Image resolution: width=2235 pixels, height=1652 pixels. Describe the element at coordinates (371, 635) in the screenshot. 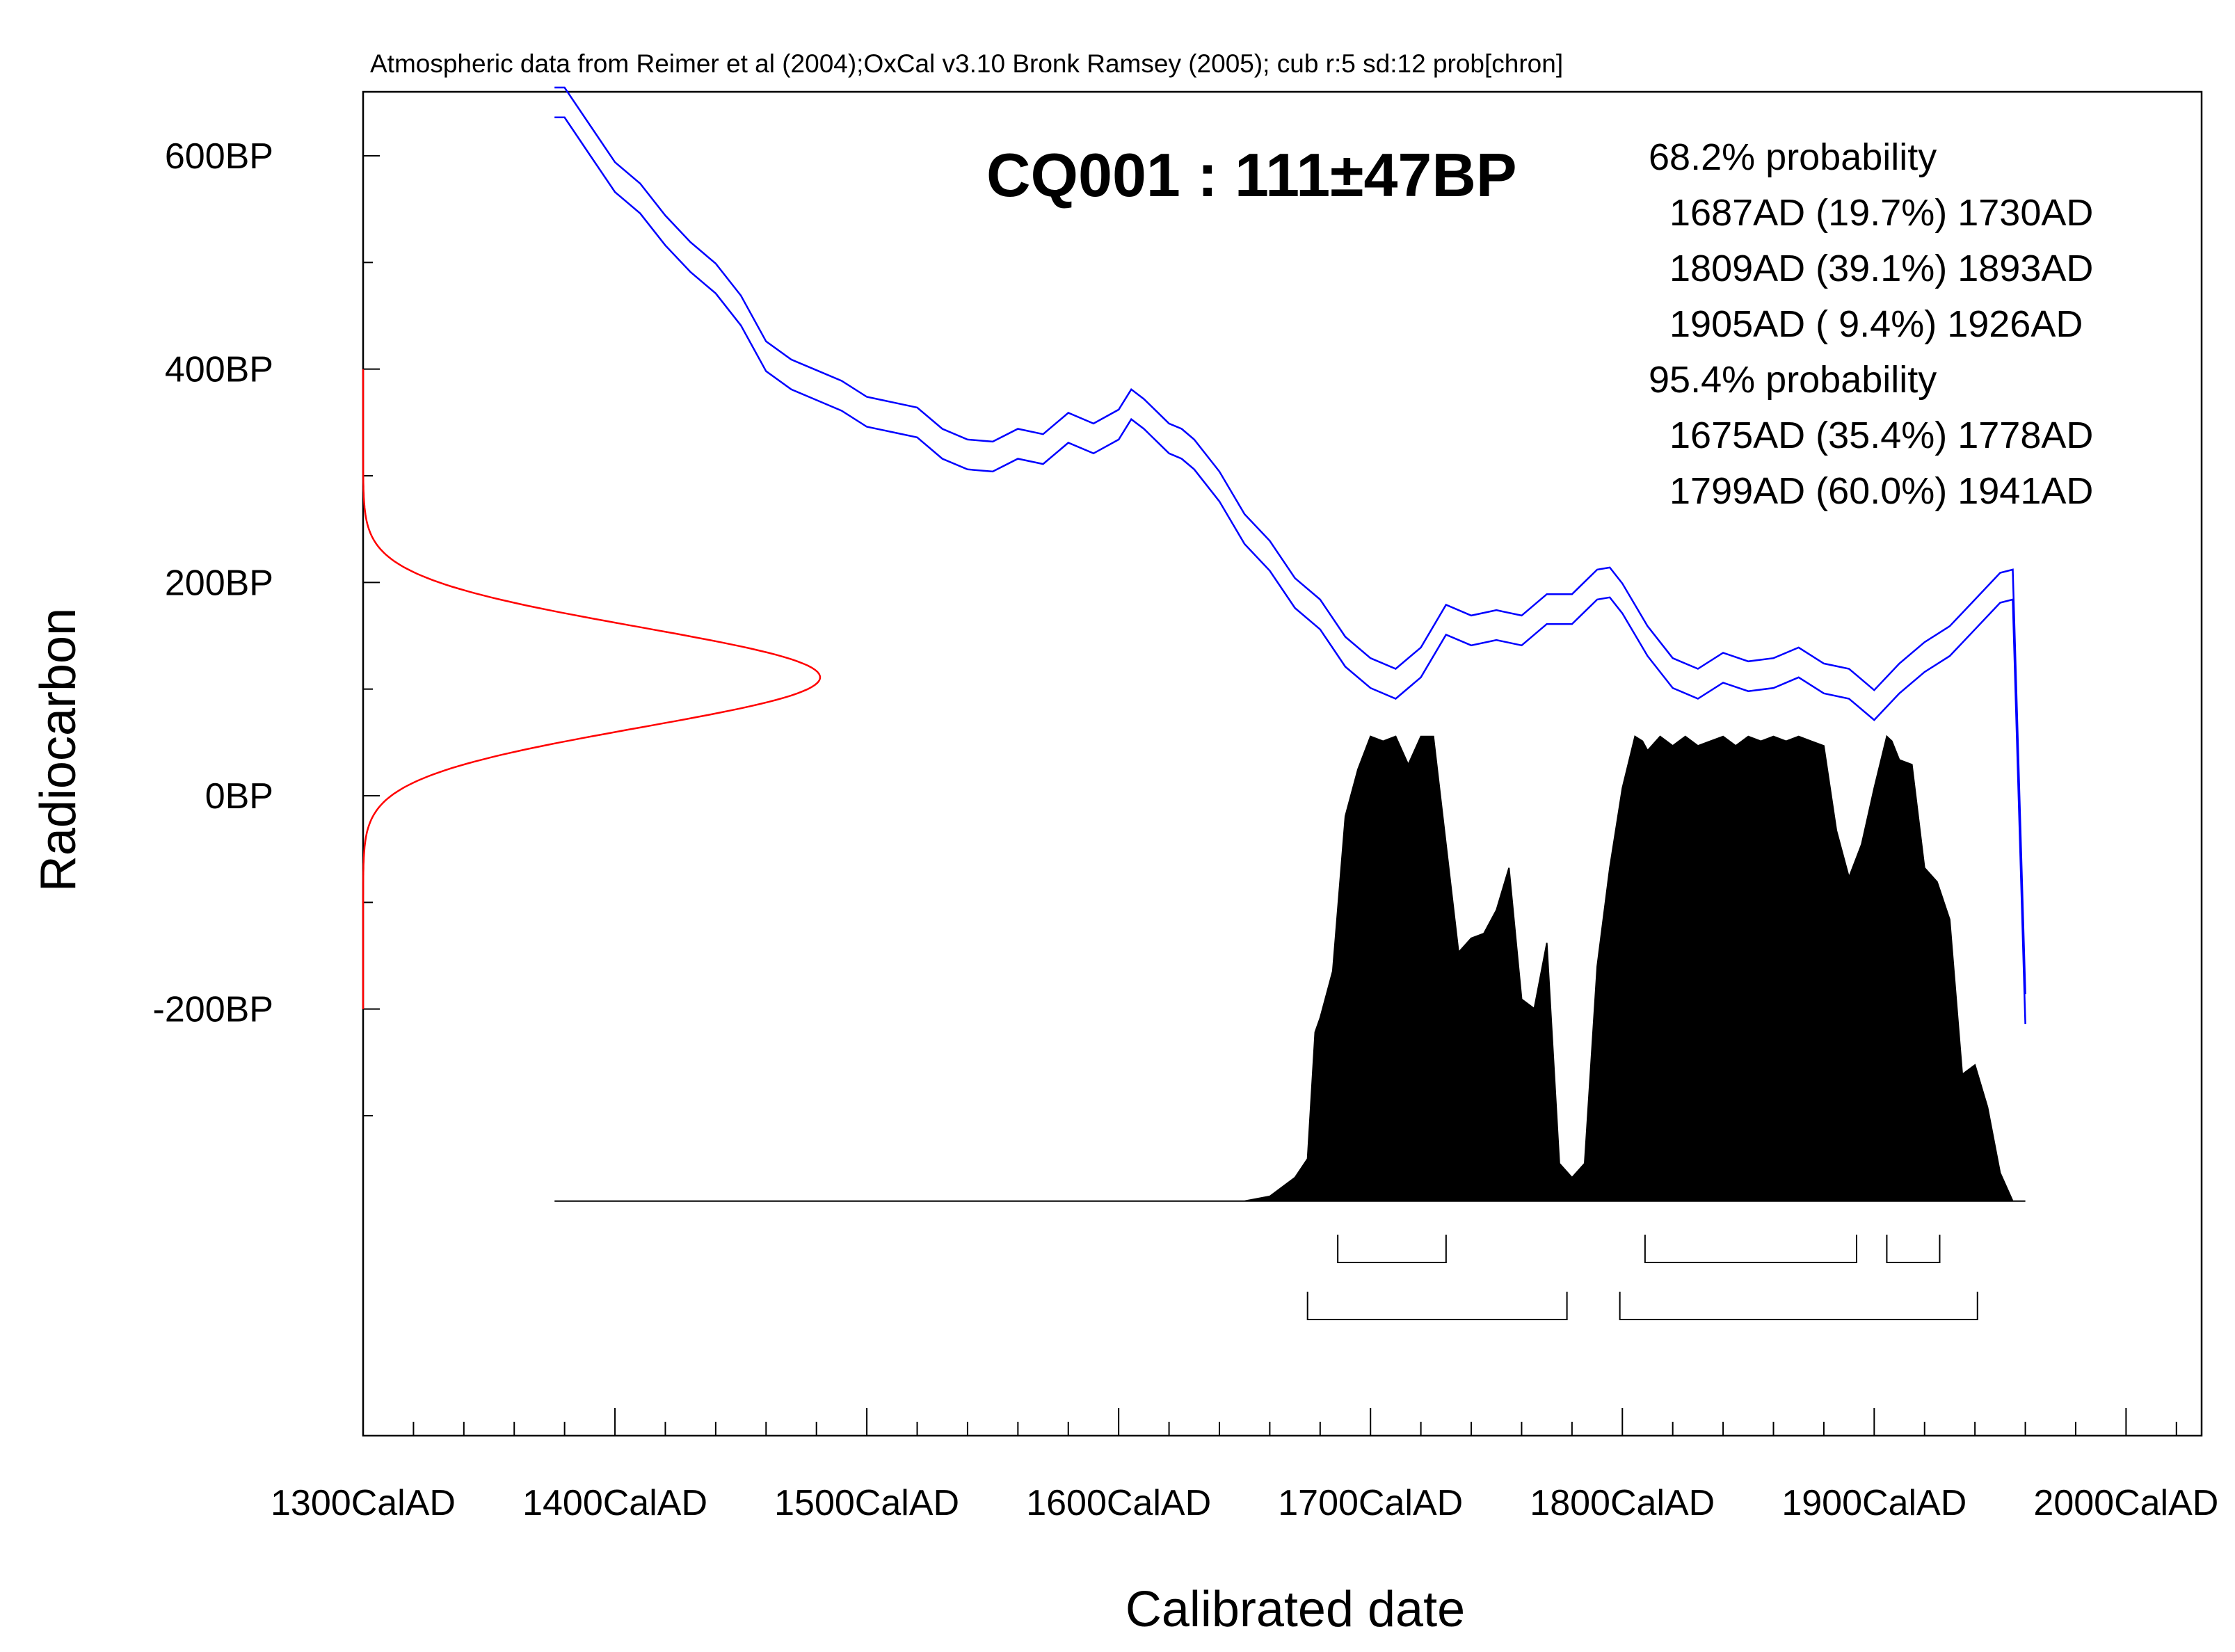

I see `y-axis-ticks` at that location.